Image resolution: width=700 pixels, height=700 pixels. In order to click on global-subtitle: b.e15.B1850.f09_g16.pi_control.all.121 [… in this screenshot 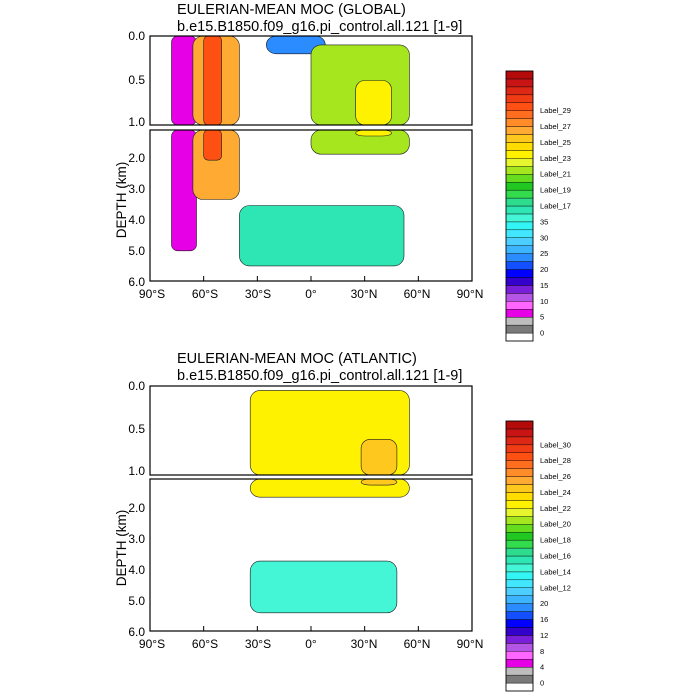, I will do `click(319, 27)`.